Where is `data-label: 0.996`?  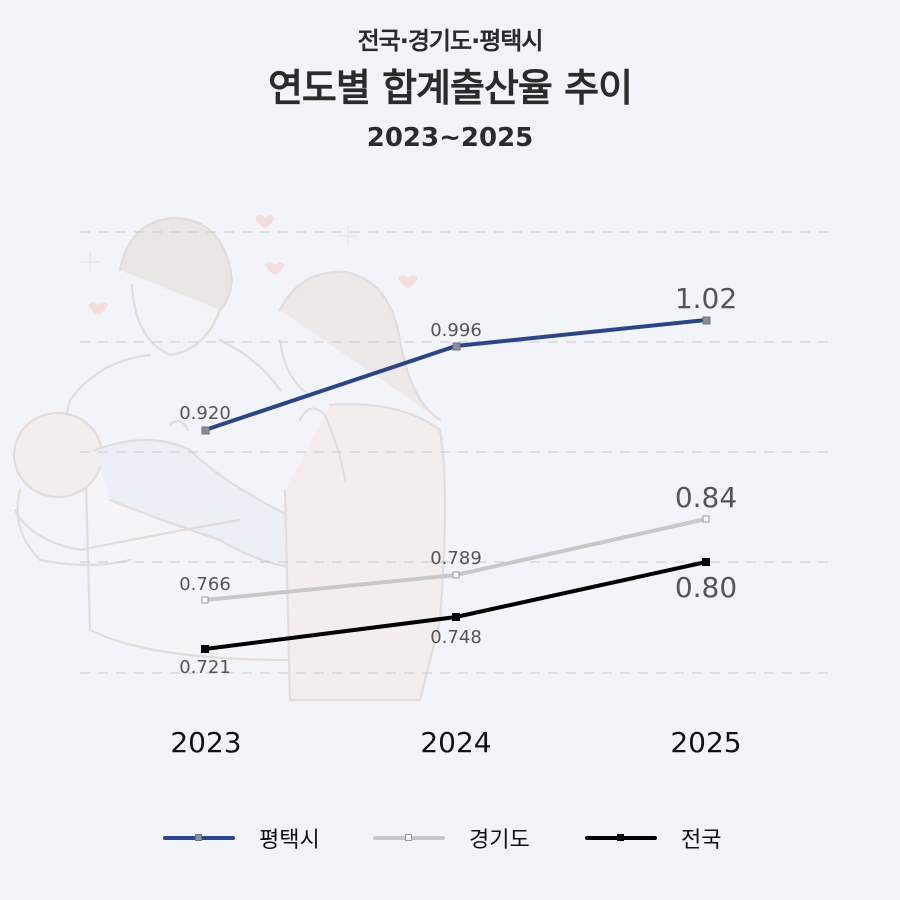 data-label: 0.996 is located at coordinates (456, 330).